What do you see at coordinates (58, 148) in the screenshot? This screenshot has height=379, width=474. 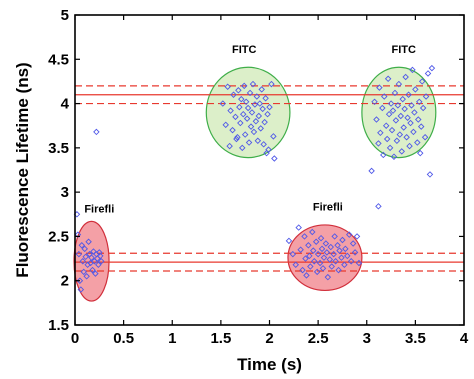 I see `y-tick-label: 3.5` at bounding box center [58, 148].